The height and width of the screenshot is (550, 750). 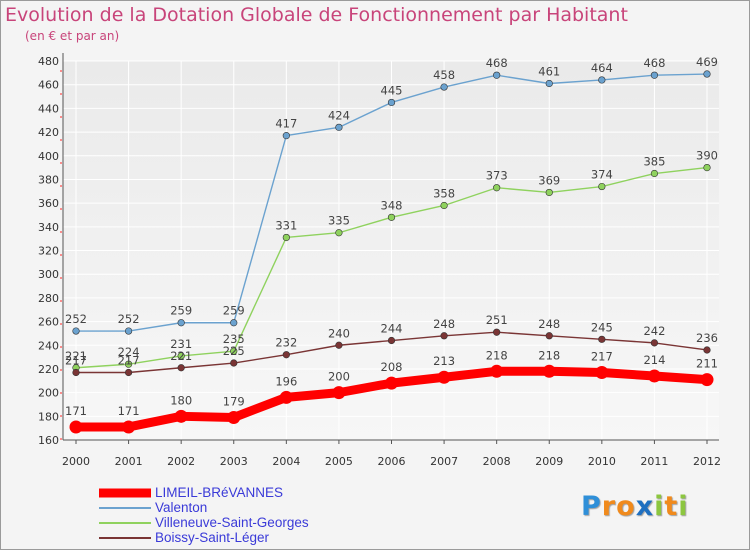 What do you see at coordinates (129, 411) in the screenshot?
I see `data-label: 171` at bounding box center [129, 411].